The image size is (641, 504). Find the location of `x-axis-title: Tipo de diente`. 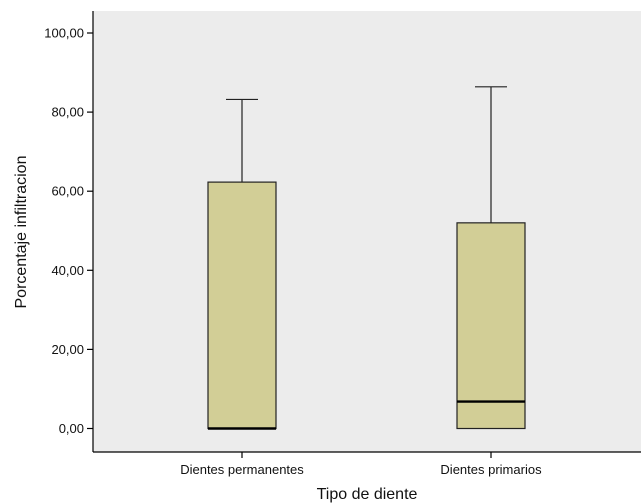

x-axis-title: Tipo de diente is located at coordinates (367, 494).